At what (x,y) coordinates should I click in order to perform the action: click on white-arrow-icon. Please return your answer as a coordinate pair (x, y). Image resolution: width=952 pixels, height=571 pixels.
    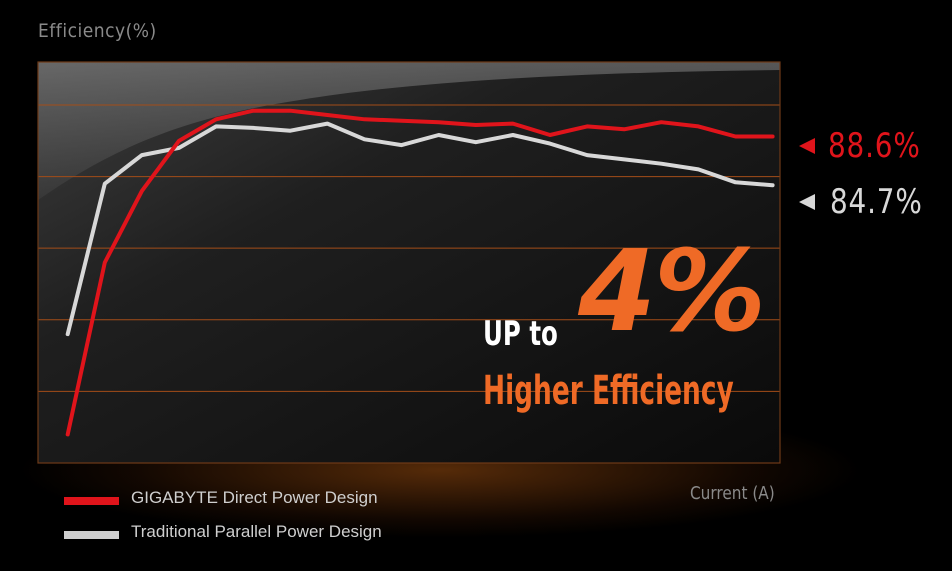
    Looking at the image, I should click on (807, 202).